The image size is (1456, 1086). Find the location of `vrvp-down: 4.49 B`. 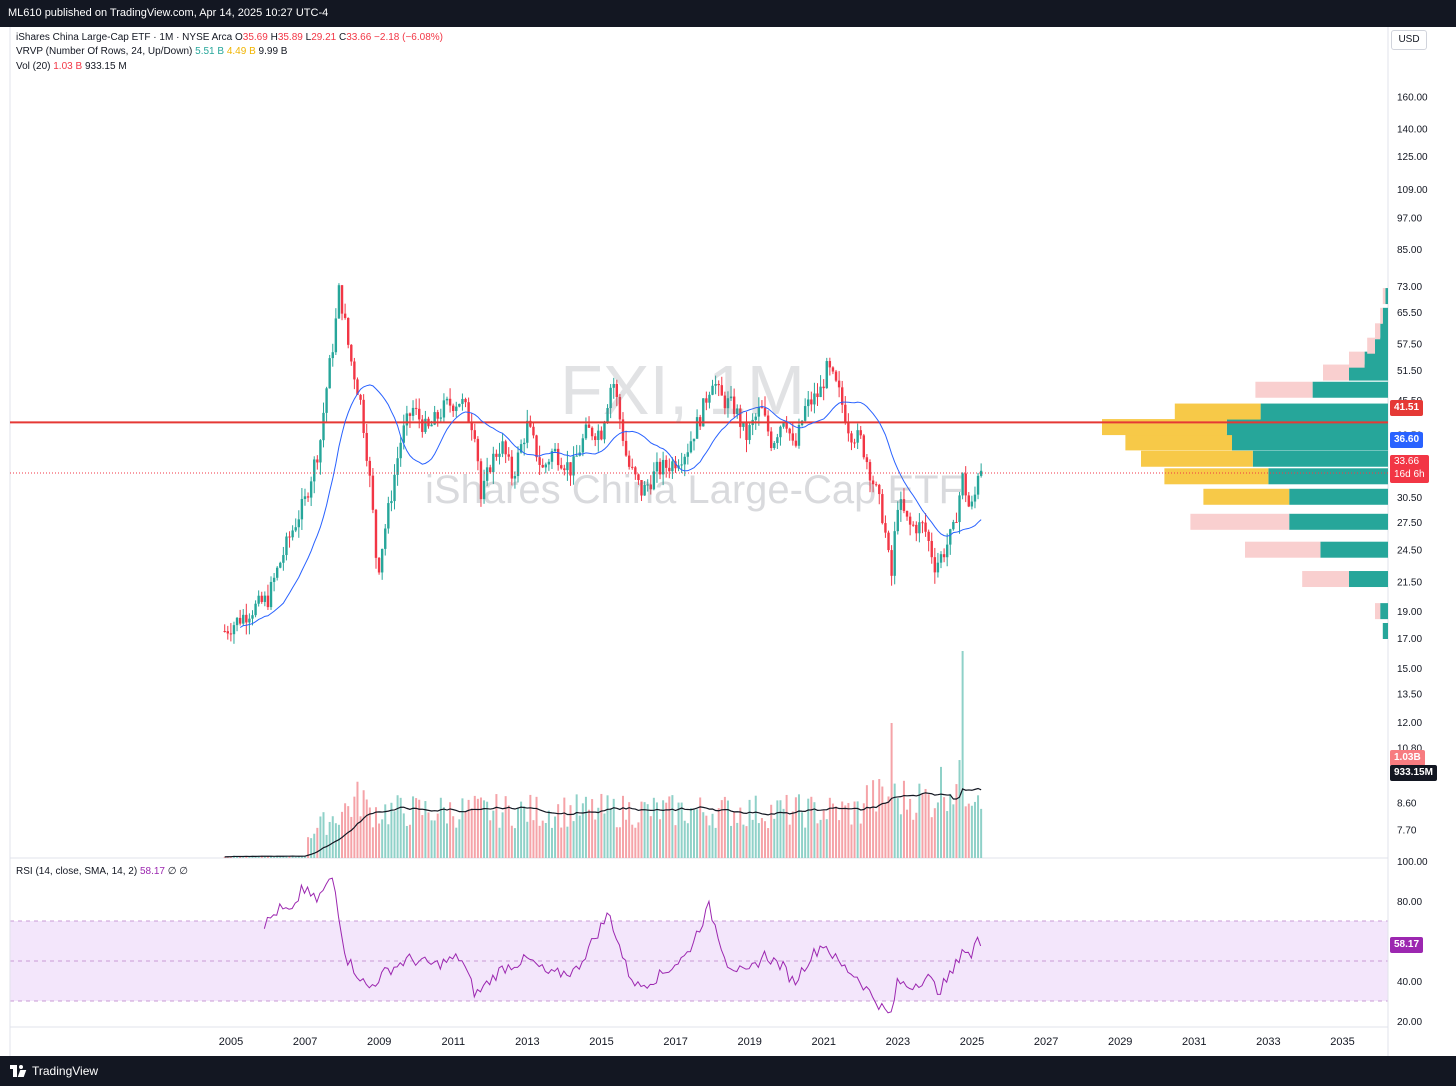

vrvp-down: 4.49 B is located at coordinates (241, 51).